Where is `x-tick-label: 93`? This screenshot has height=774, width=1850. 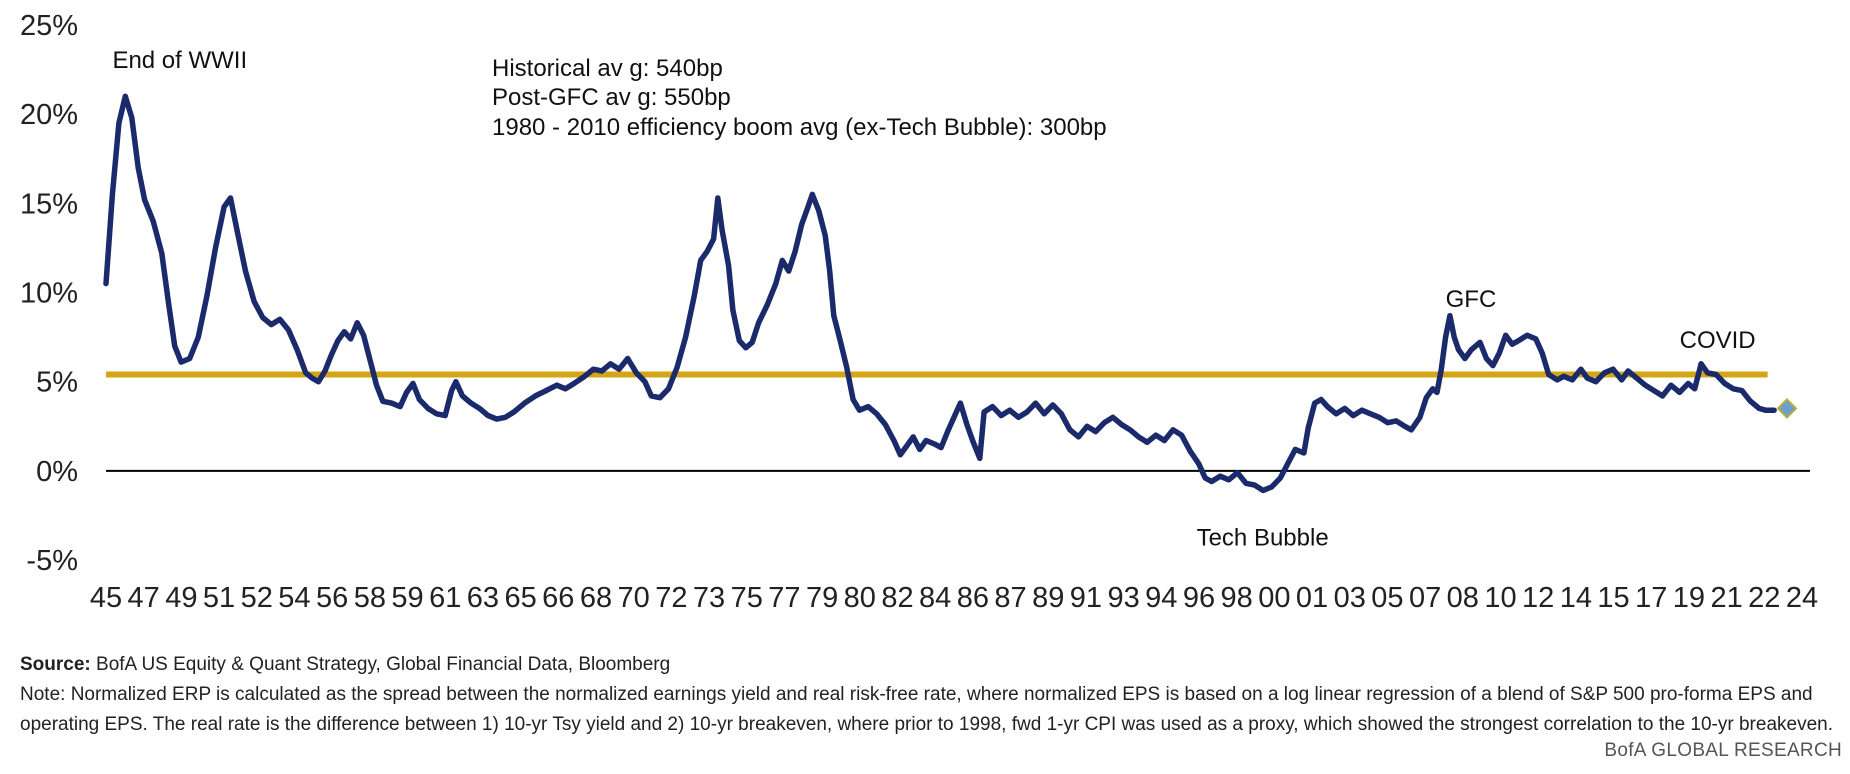
x-tick-label: 93 is located at coordinates (1123, 598).